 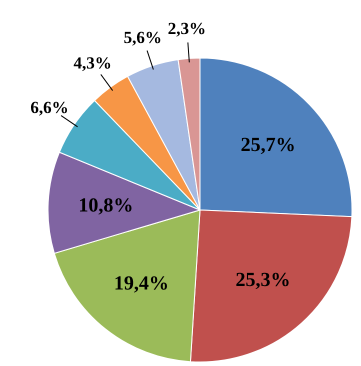 I want to click on data-label: 2,3%, so click(x=187, y=28).